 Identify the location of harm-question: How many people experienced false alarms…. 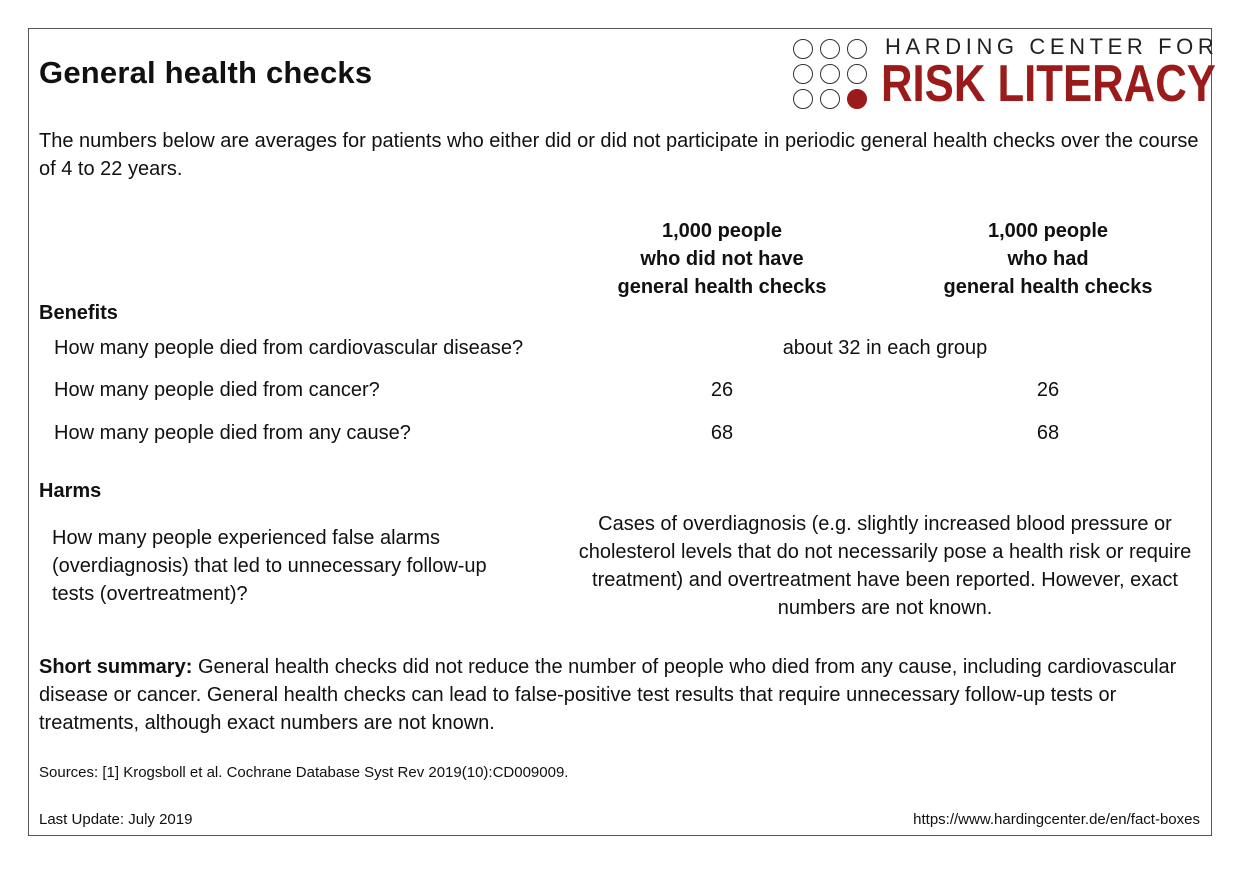
(269, 566).